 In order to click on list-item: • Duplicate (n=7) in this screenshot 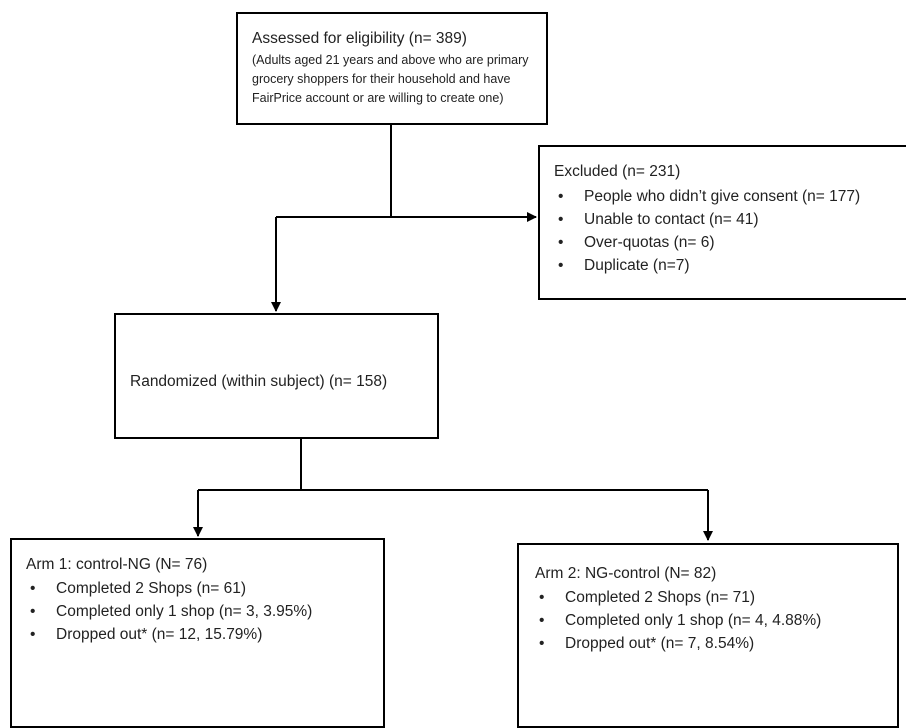, I will do `click(730, 265)`.